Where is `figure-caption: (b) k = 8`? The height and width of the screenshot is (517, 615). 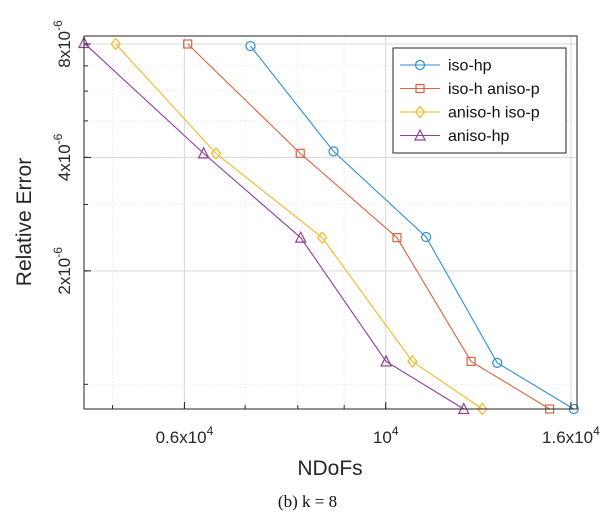 figure-caption: (b) k = 8 is located at coordinates (307, 501).